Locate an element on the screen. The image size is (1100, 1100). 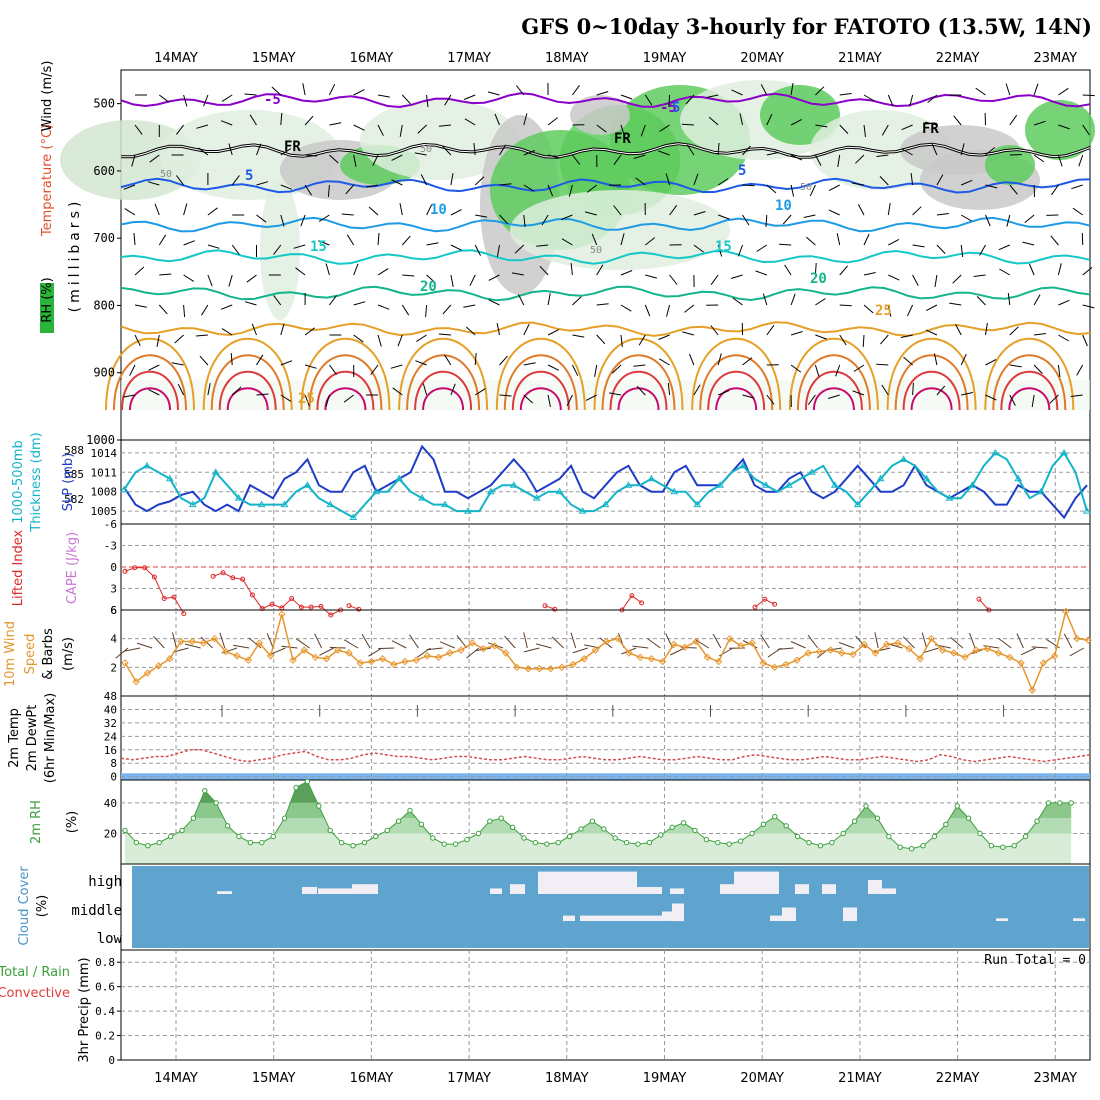
bottom-date-label: 14MAY is located at coordinates (176, 1078).